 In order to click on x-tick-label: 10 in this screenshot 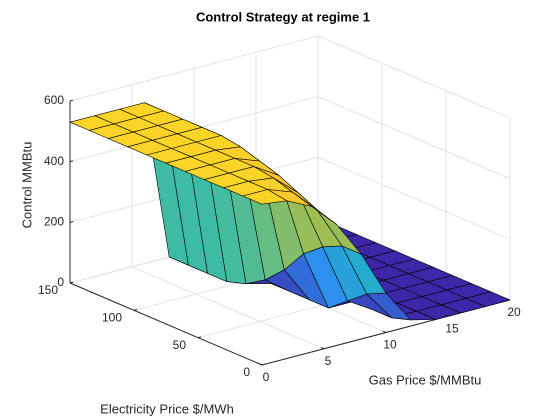, I will do `click(390, 345)`.